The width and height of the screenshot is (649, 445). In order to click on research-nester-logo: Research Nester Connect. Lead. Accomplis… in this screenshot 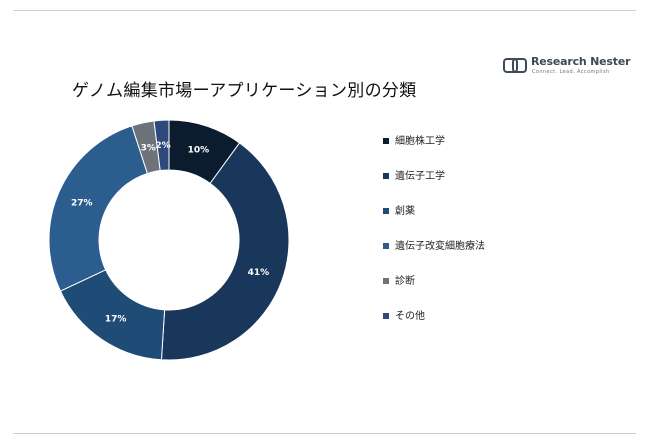, I will do `click(567, 67)`.